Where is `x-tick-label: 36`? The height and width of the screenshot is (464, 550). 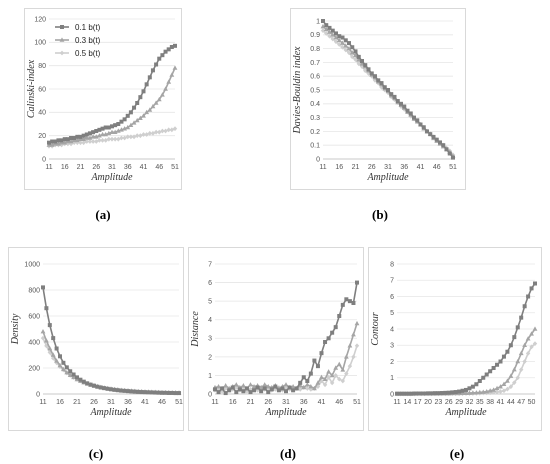 x-tick-label: 36 is located at coordinates (404, 167).